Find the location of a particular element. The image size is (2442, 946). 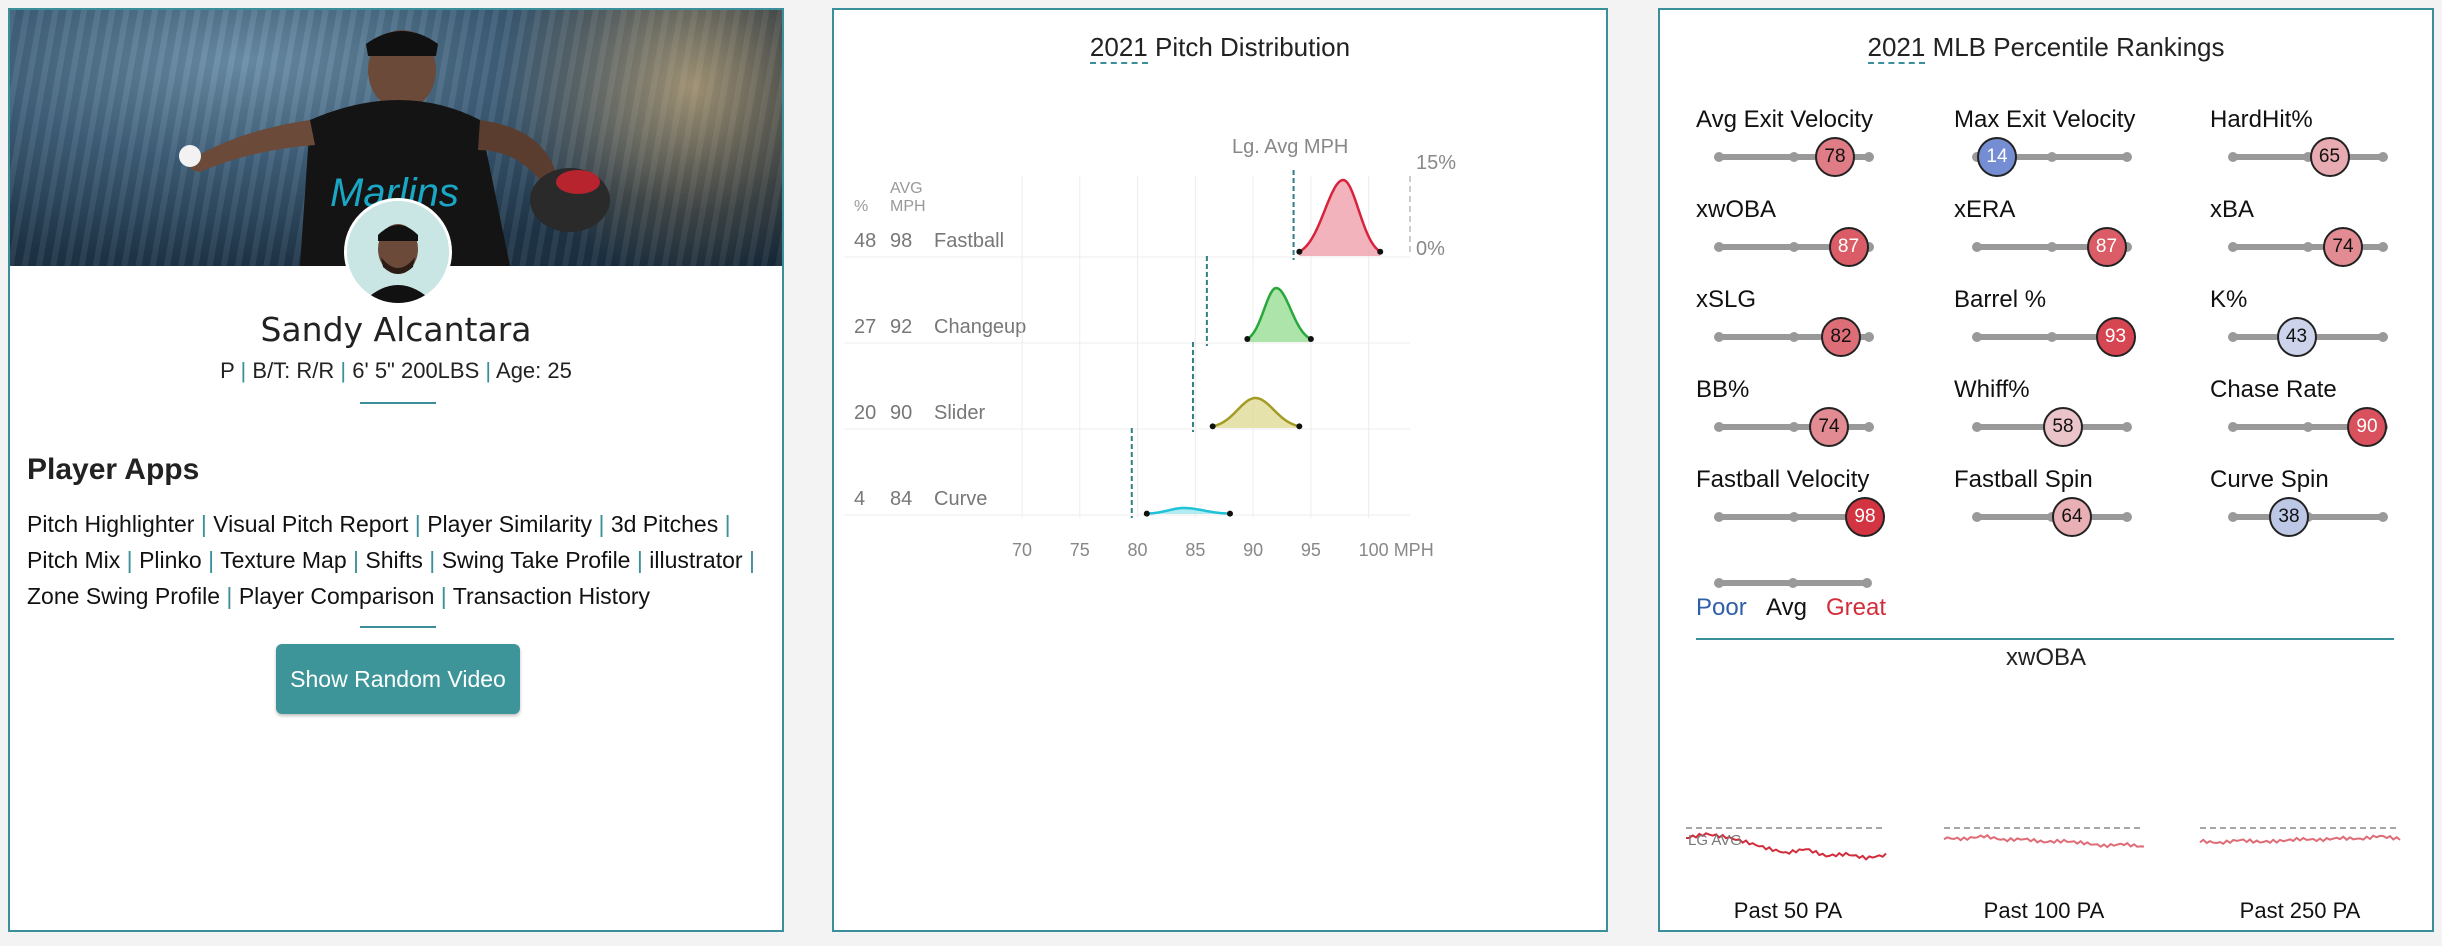

percentile-value-ball: 90 is located at coordinates (2367, 427).